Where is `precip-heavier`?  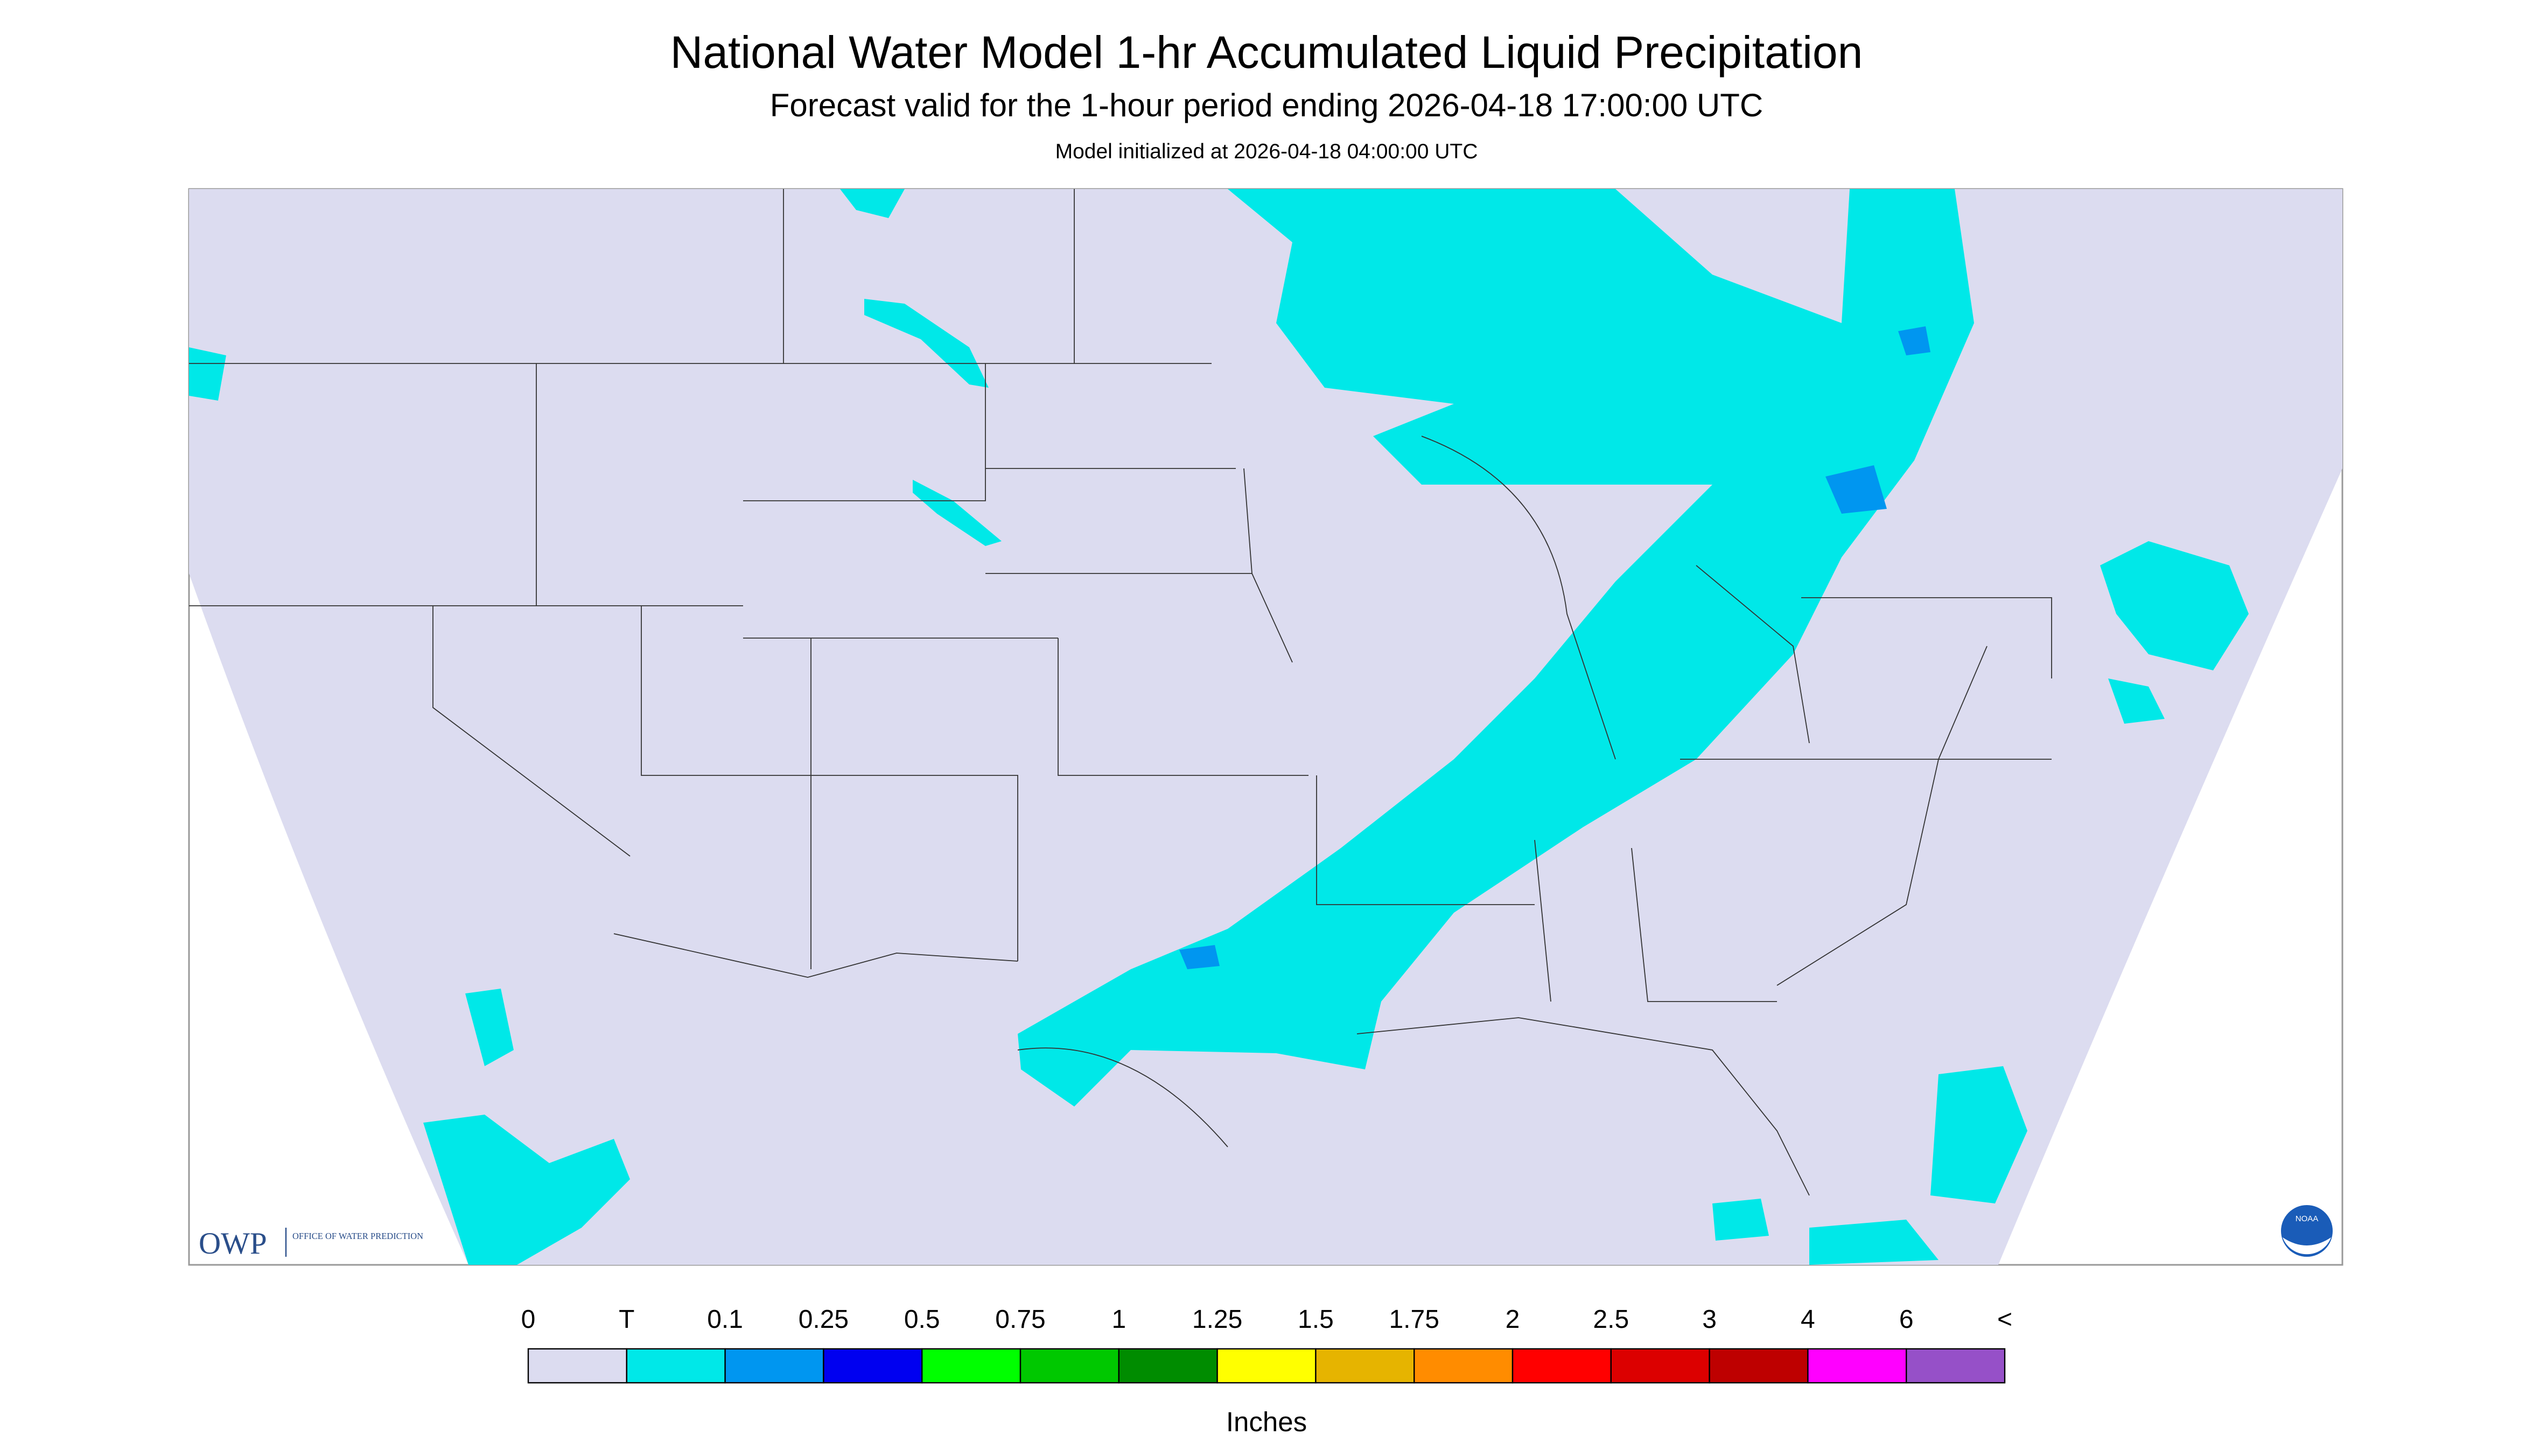 precip-heavier is located at coordinates (1555, 648).